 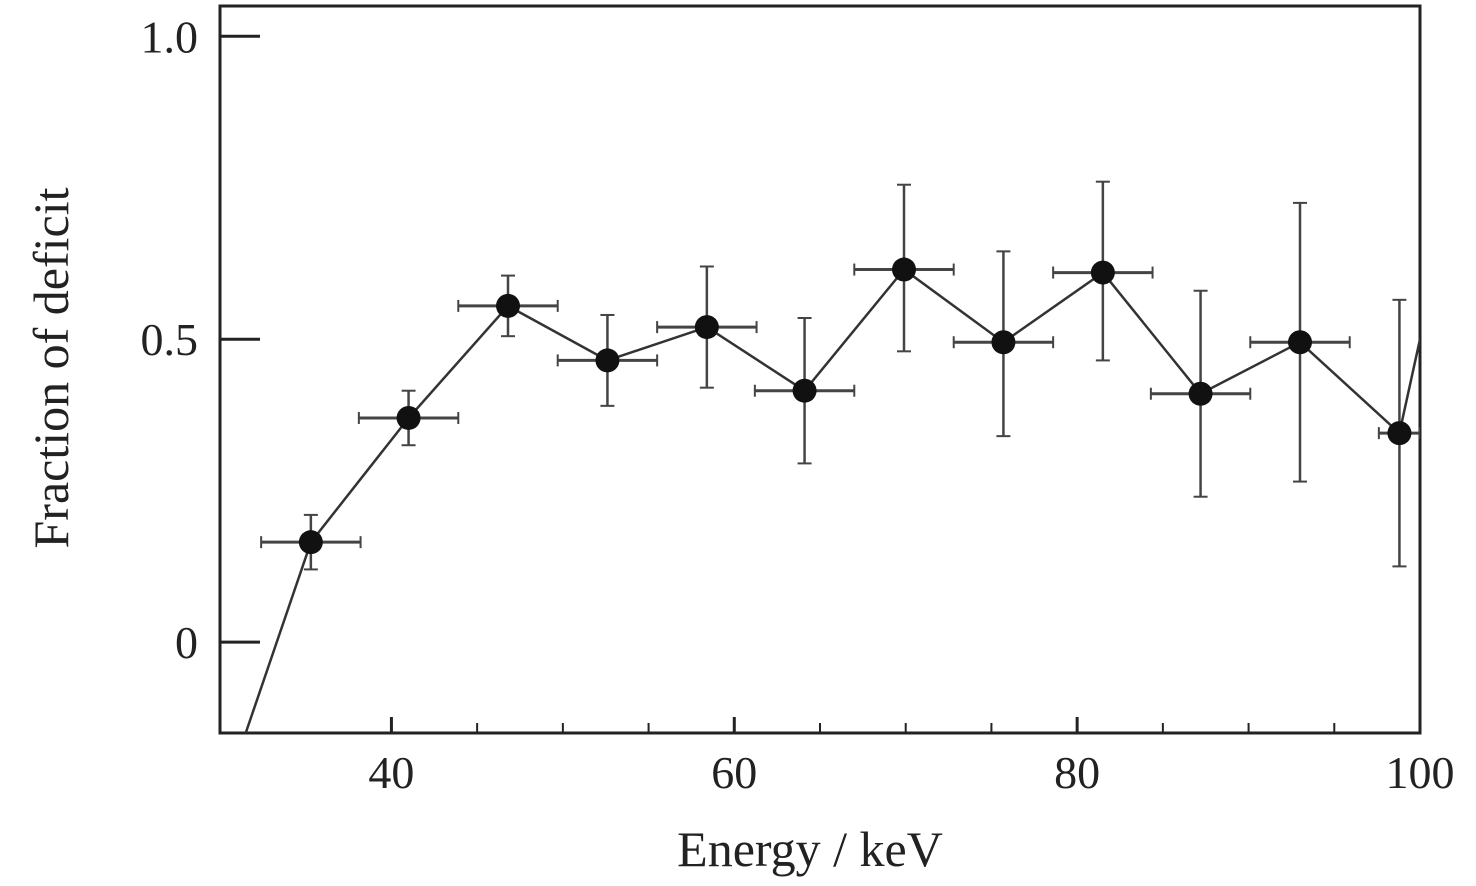 I want to click on y-axis-ticks: 0 0.5 1.0, so click(x=200, y=339).